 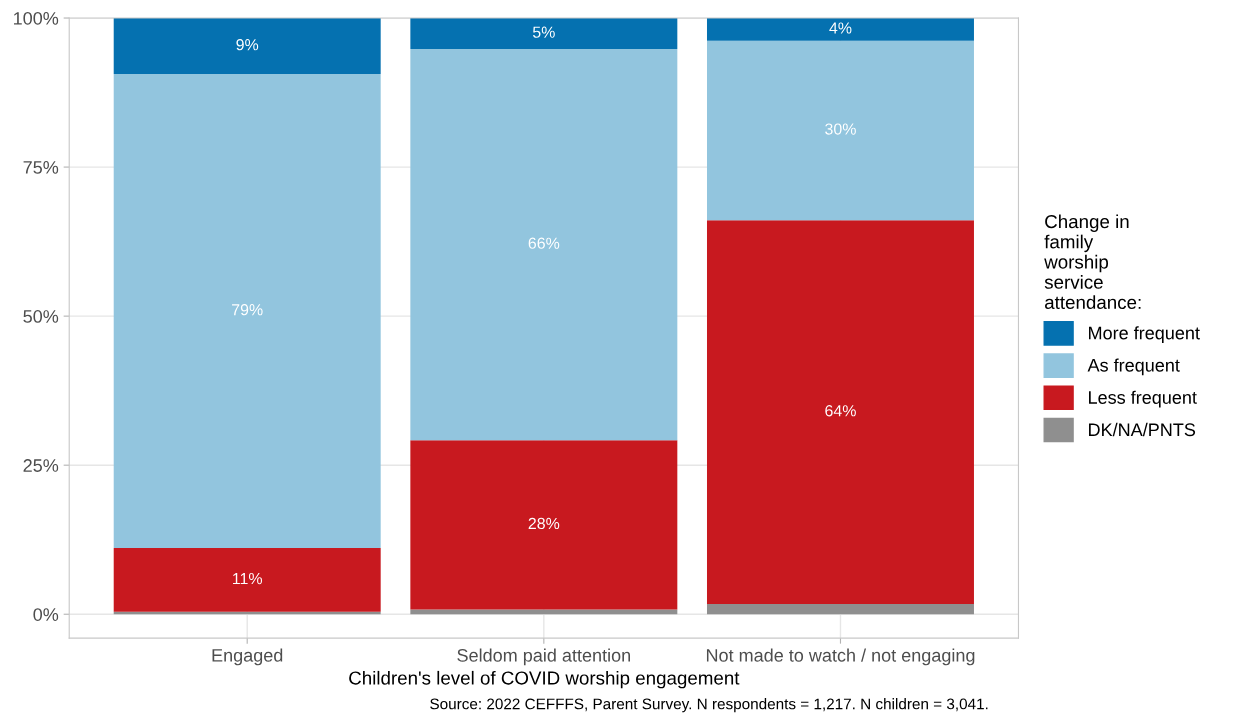 What do you see at coordinates (41, 316) in the screenshot?
I see `y-tick-label: 50%` at bounding box center [41, 316].